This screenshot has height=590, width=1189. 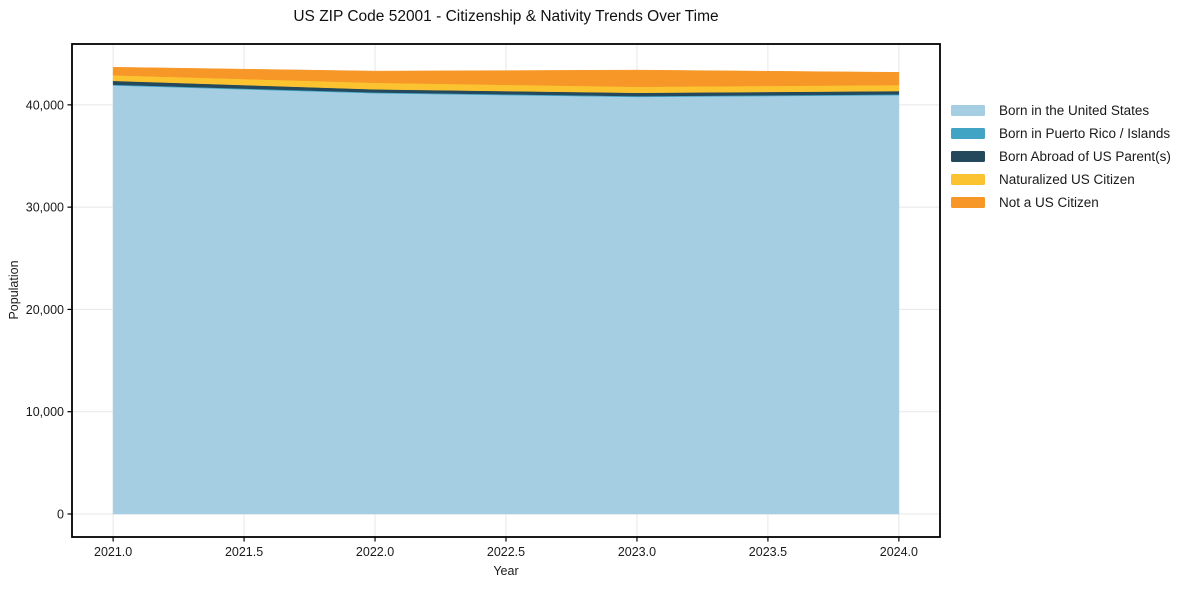 I want to click on x-tick-label: 2022.5, so click(x=506, y=552).